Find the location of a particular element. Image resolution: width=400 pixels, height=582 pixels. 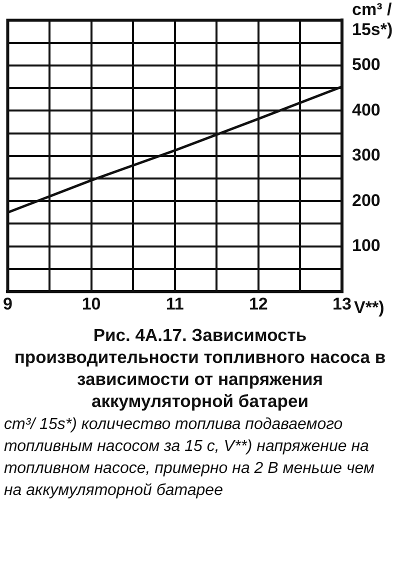

y-tick-label: 100 is located at coordinates (366, 246).